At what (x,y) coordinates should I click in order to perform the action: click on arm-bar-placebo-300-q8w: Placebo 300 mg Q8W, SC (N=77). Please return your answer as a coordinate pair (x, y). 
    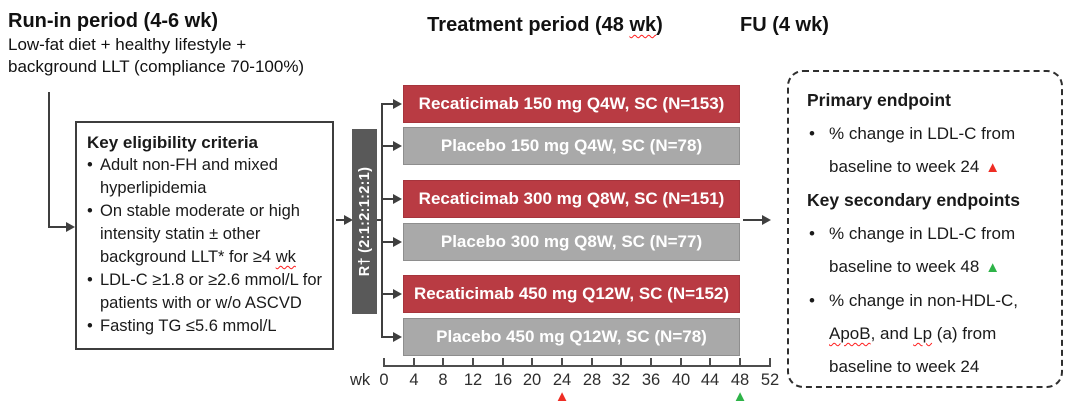
    Looking at the image, I should click on (571, 242).